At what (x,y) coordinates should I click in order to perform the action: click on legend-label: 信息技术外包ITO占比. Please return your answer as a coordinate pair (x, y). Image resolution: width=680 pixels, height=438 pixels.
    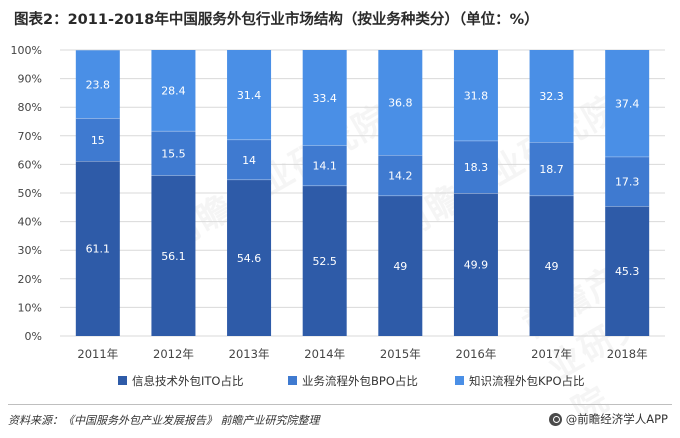
    Looking at the image, I should click on (187, 381).